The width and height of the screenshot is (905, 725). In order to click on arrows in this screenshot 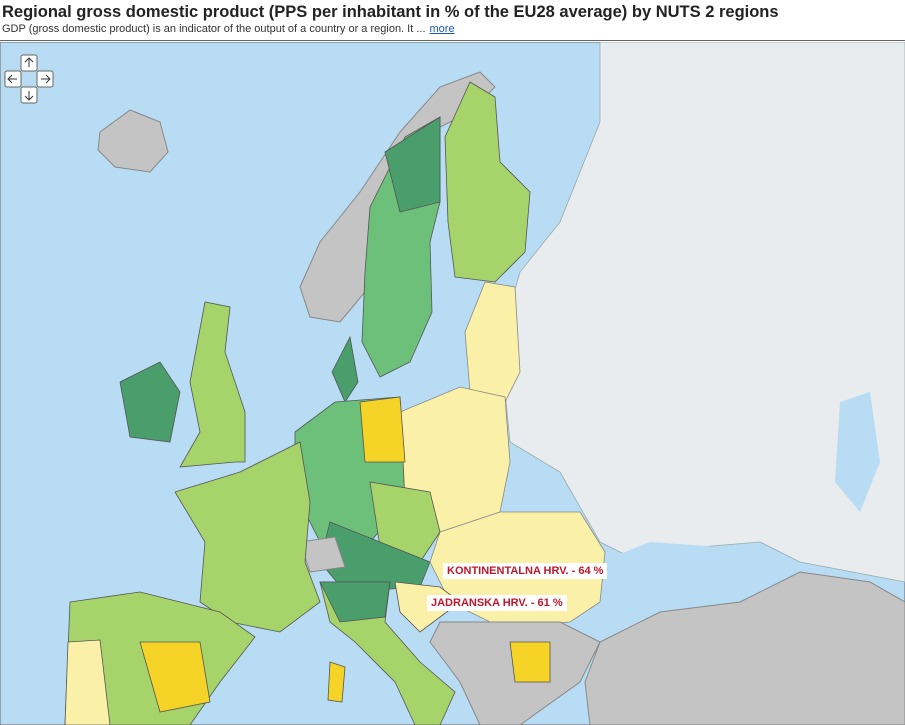, I will do `click(29, 79)`.